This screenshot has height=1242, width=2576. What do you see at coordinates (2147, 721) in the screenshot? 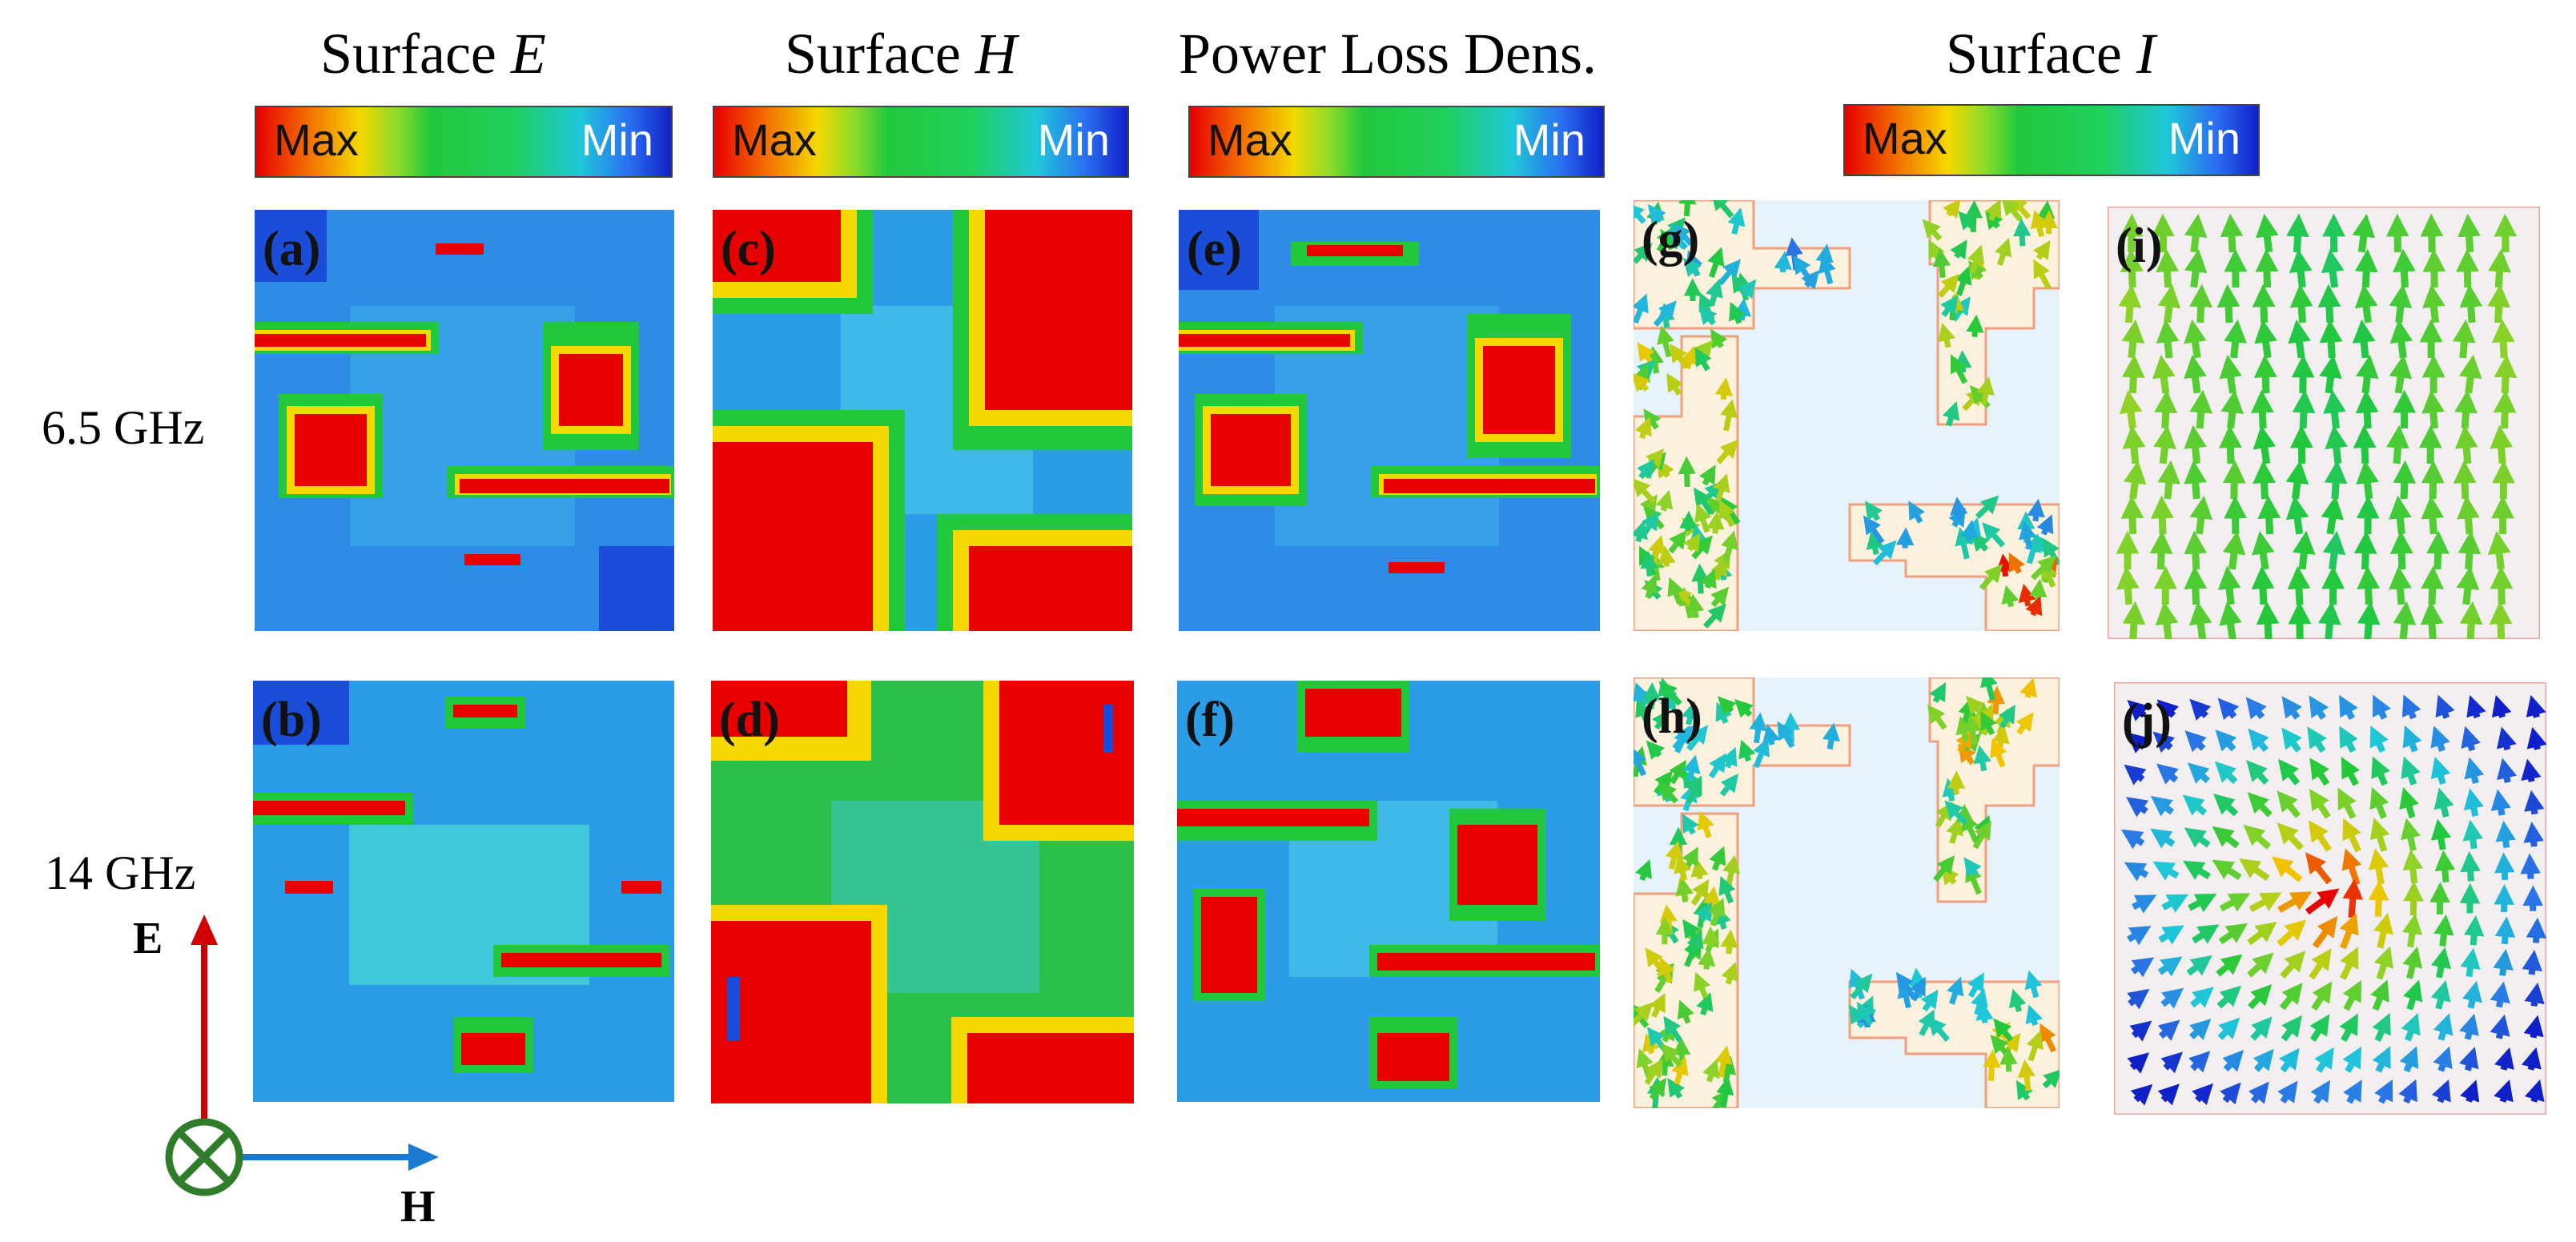
I see `panel-label: (j)` at bounding box center [2147, 721].